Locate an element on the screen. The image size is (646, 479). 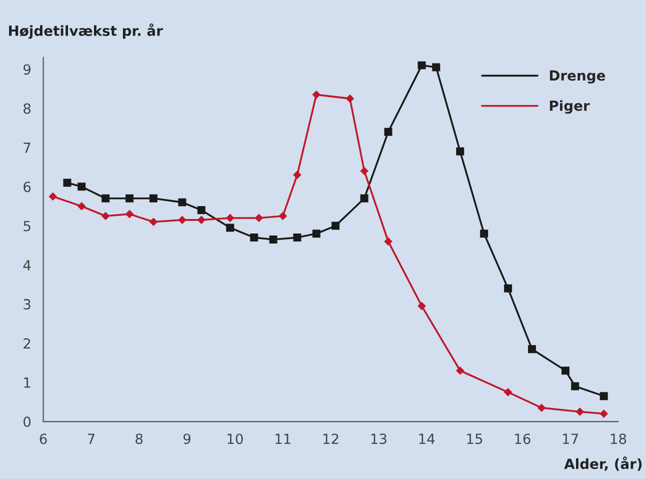
y-tick-label: 0 is located at coordinates (27, 421).